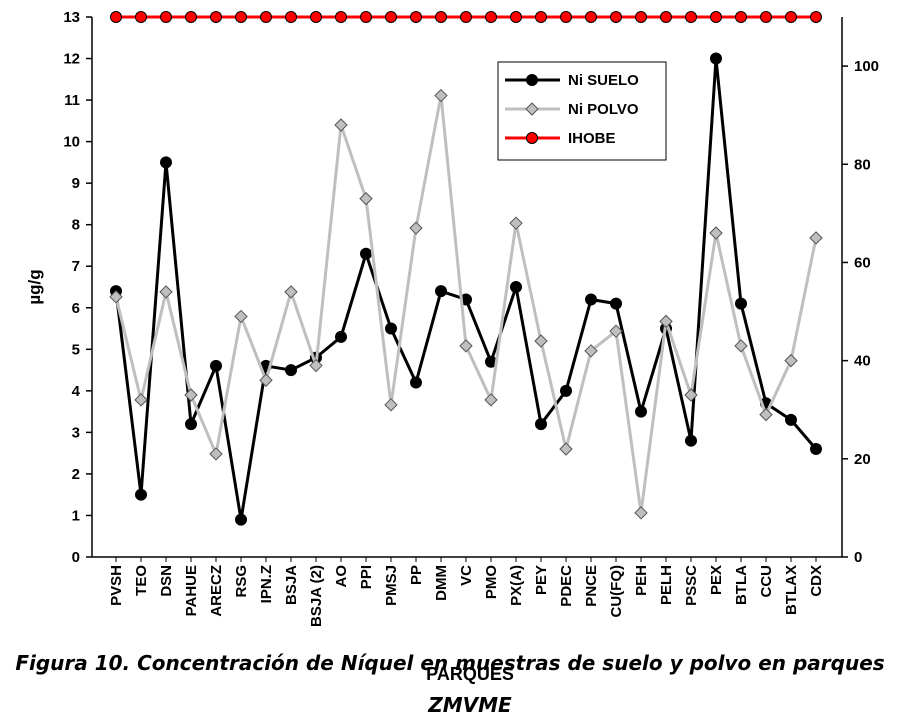  I want to click on legend-label: Ni SUELO, so click(603, 80).